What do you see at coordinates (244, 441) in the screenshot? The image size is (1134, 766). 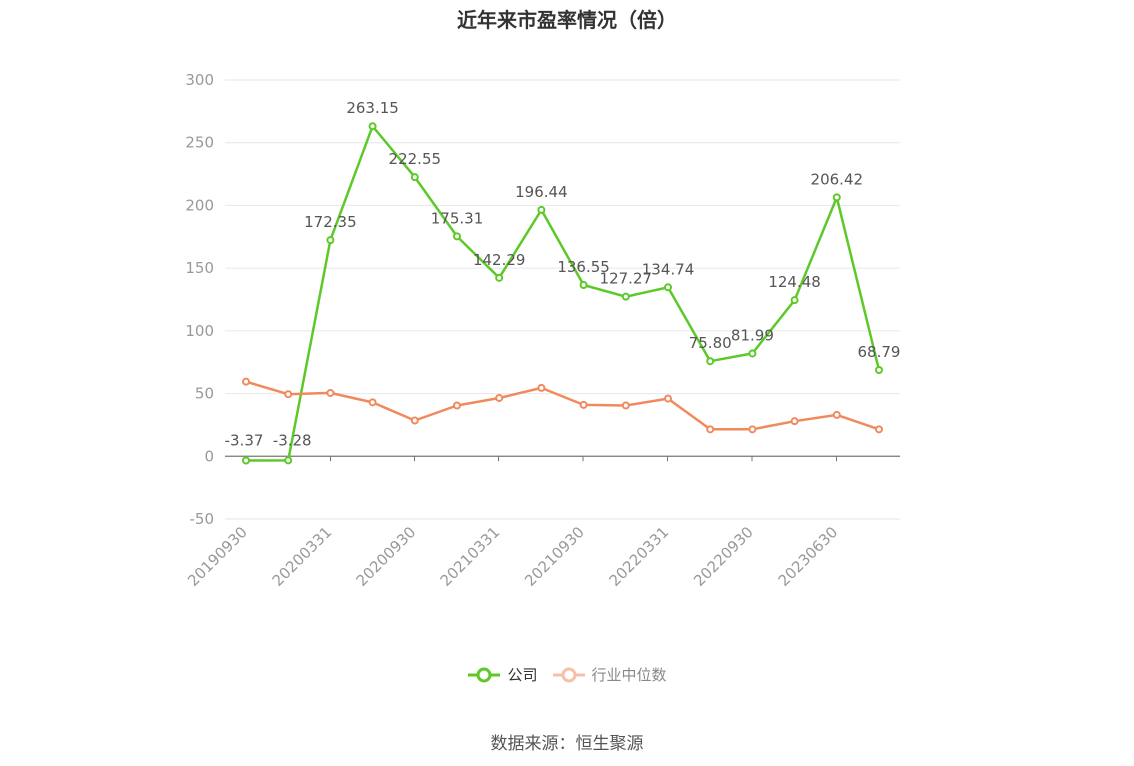 I see `data-label: -3.37` at bounding box center [244, 441].